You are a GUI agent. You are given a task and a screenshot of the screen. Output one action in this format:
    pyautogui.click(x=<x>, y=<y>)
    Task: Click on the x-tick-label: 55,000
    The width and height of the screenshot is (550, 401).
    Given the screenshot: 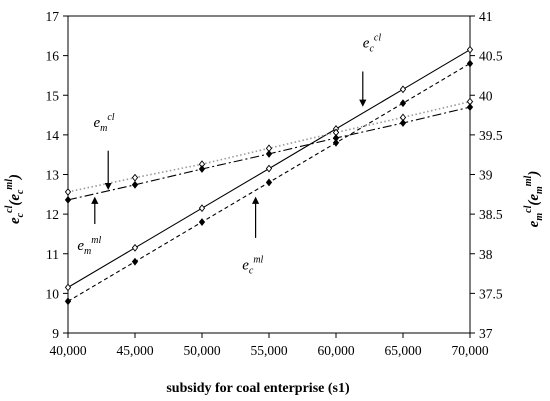 What is the action you would take?
    pyautogui.click(x=268, y=350)
    